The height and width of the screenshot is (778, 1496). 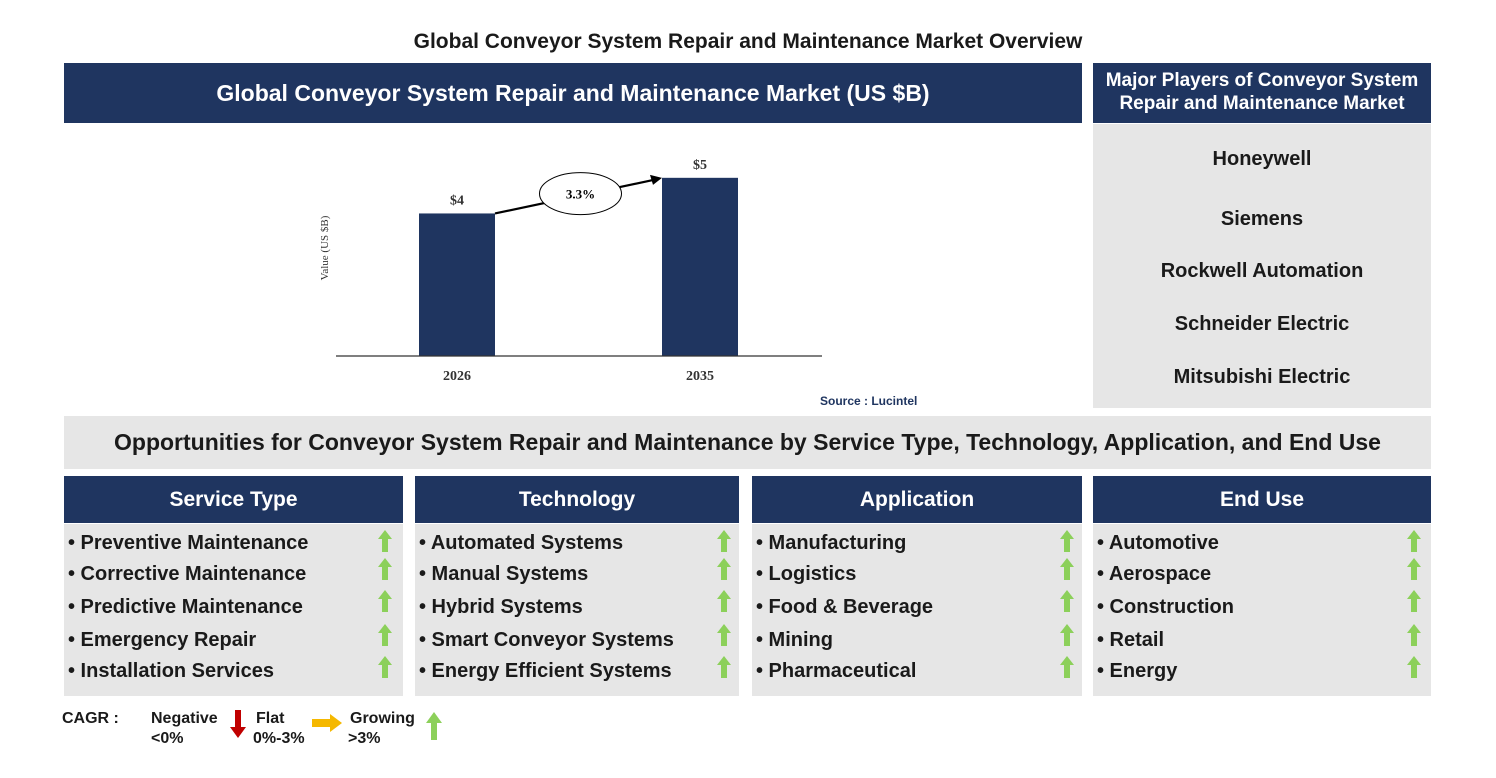 I want to click on player-name: Rockwell Automation, so click(x=1262, y=271).